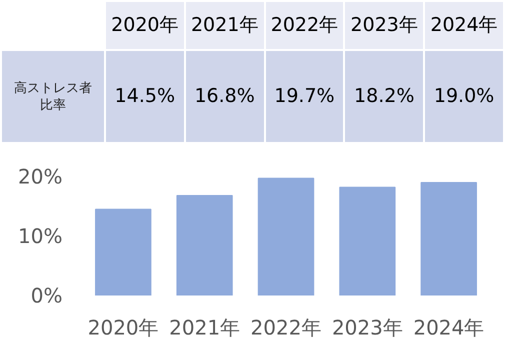 The height and width of the screenshot is (359, 507). What do you see at coordinates (464, 25) in the screenshot?
I see `category-label: 2024年` at bounding box center [464, 25].